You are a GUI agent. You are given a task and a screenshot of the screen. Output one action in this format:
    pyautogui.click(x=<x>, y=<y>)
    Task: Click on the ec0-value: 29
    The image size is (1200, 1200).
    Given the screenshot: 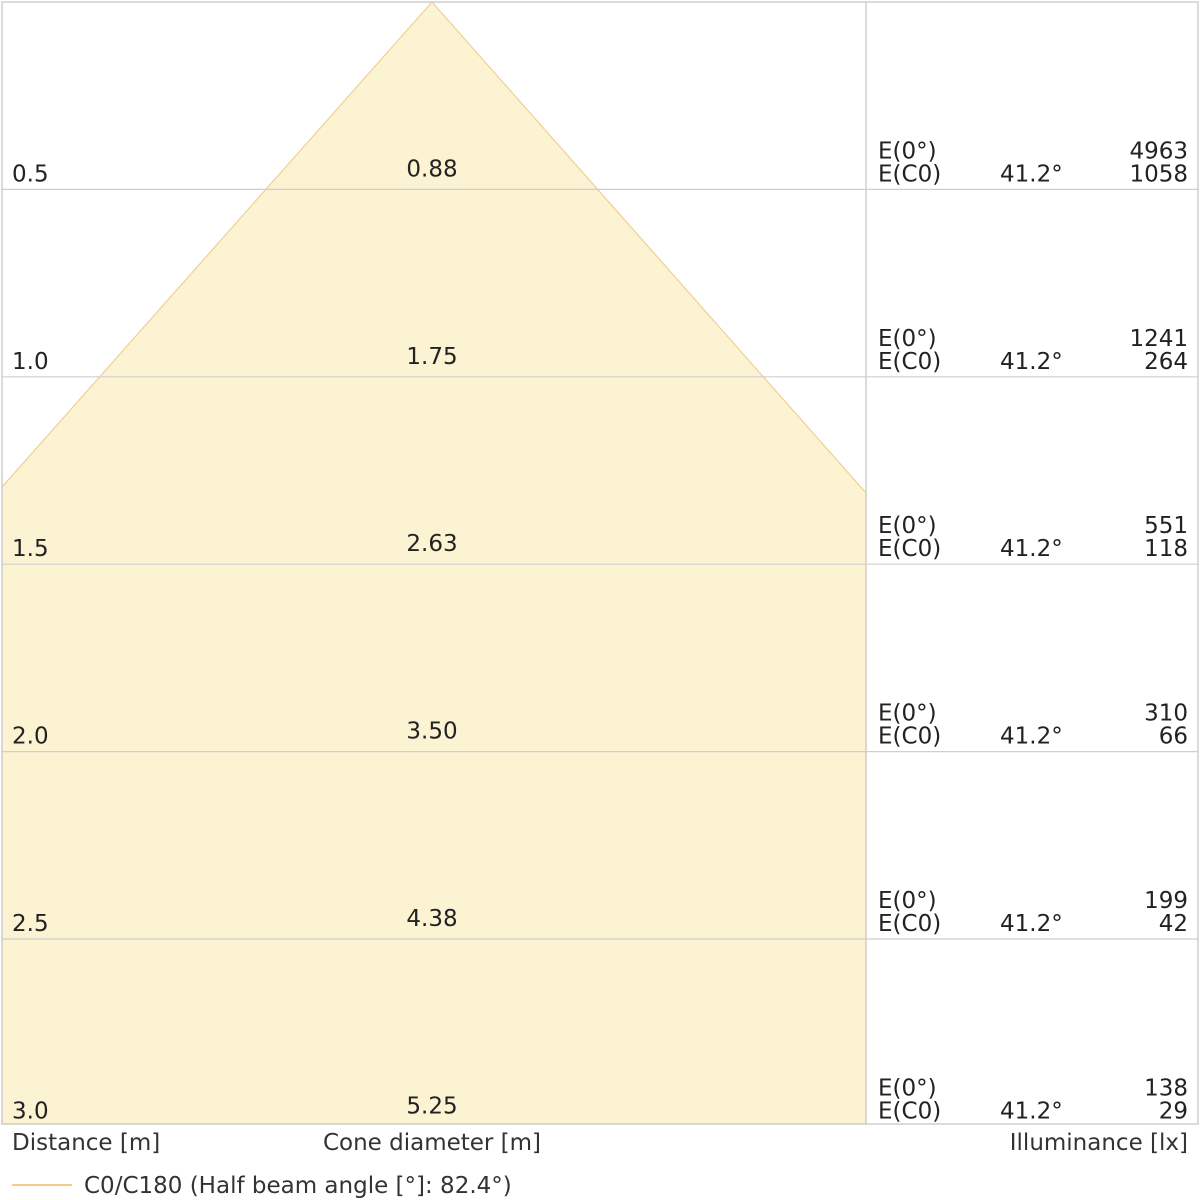 What is the action you would take?
    pyautogui.click(x=1173, y=1111)
    